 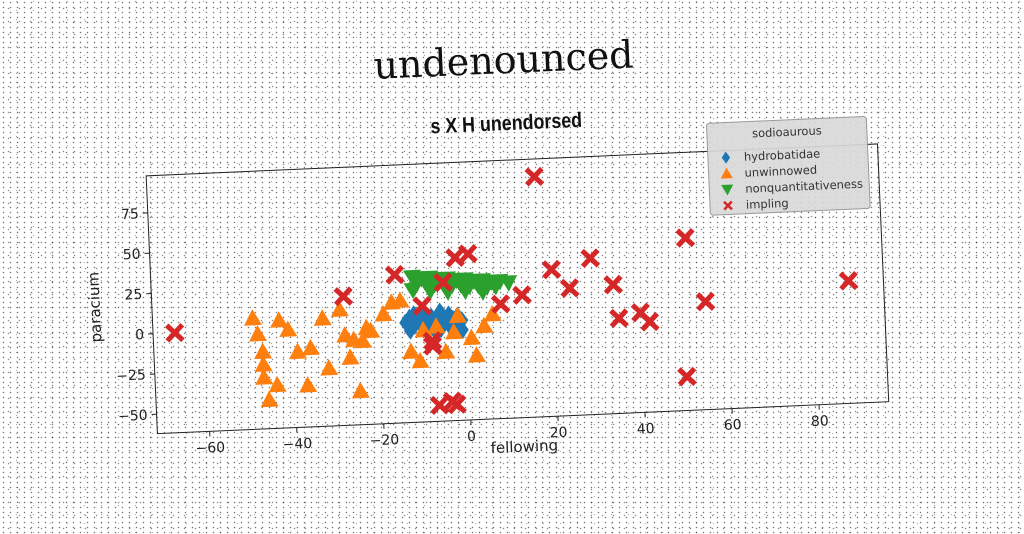 I want to click on x-tick-label: −60, so click(x=210, y=448).